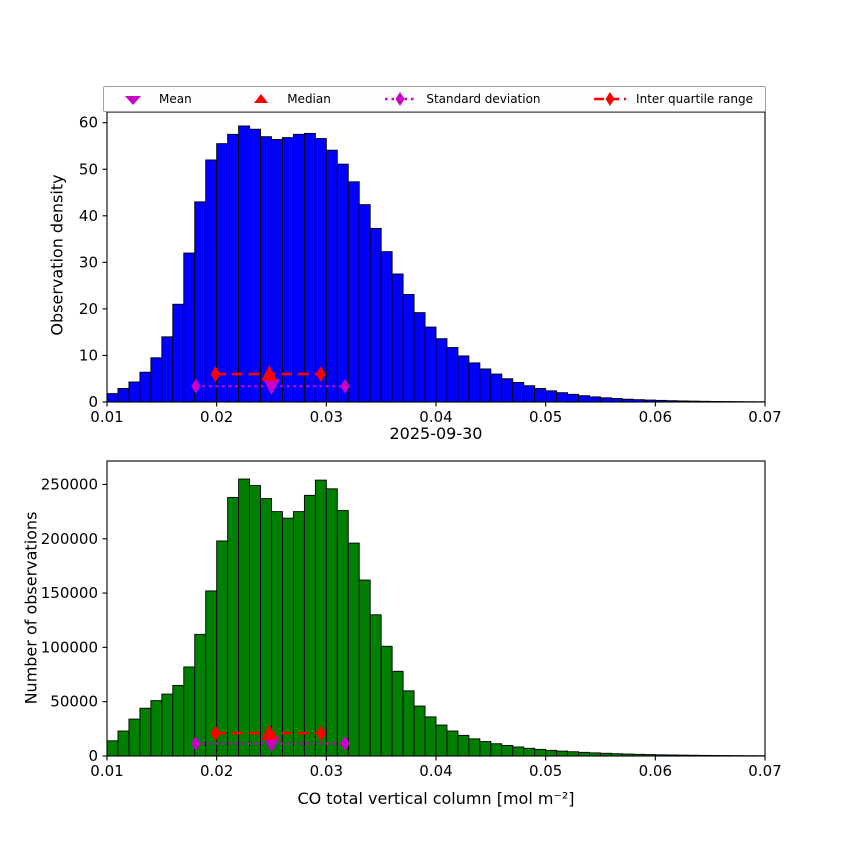  I want to click on top-y-tick-label: 30, so click(88, 262).